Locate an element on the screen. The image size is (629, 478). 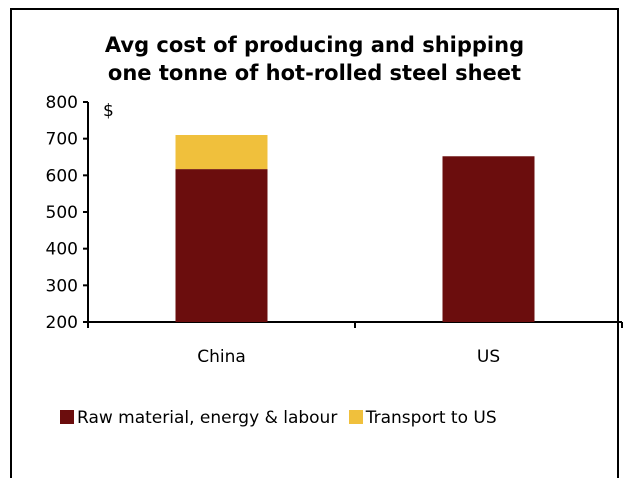
chart-title-line-1: Avg cost of producing and shipping is located at coordinates (314, 45).